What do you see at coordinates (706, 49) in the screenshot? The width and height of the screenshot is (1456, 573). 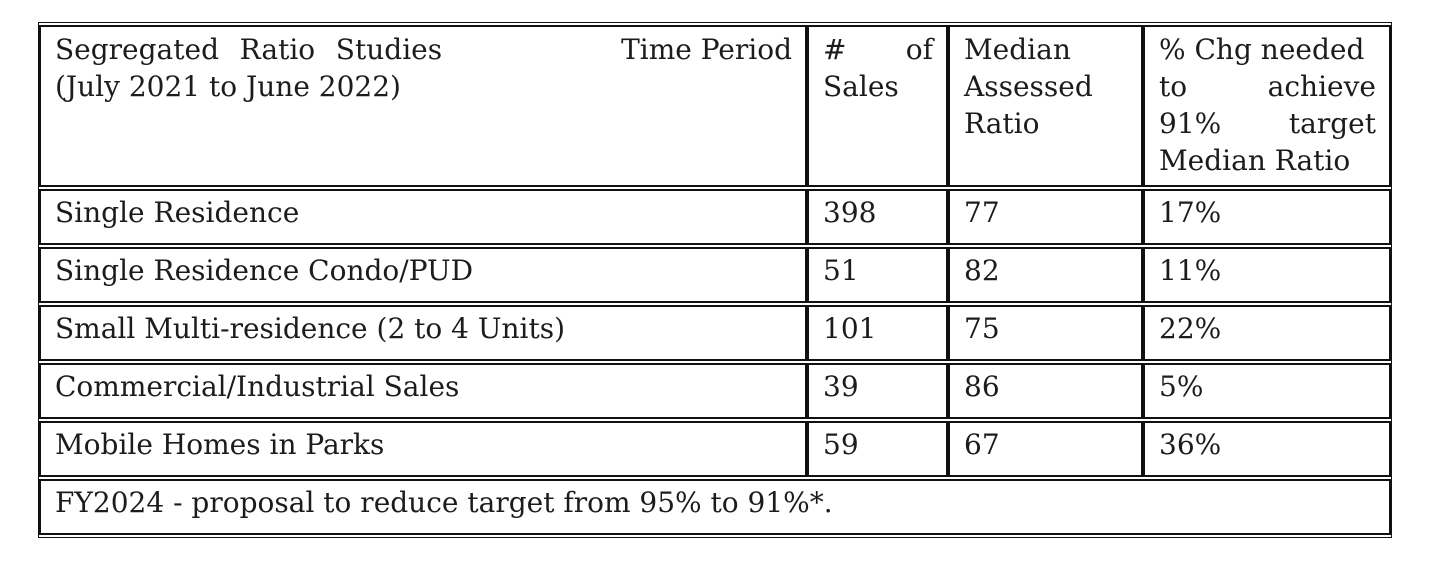 I see `time-period-label: Time Period` at bounding box center [706, 49].